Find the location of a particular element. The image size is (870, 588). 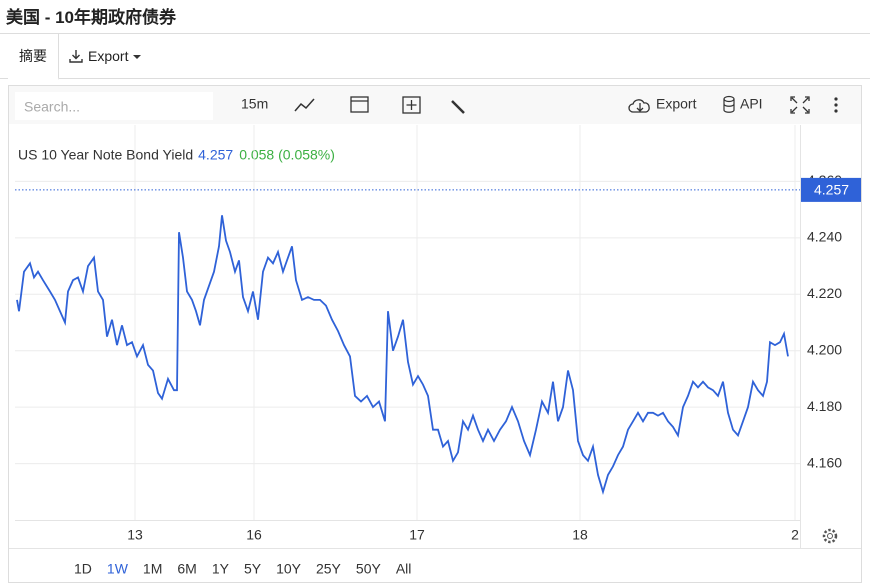

page-title: 美国 - 10年期政府债券 is located at coordinates (91, 17).